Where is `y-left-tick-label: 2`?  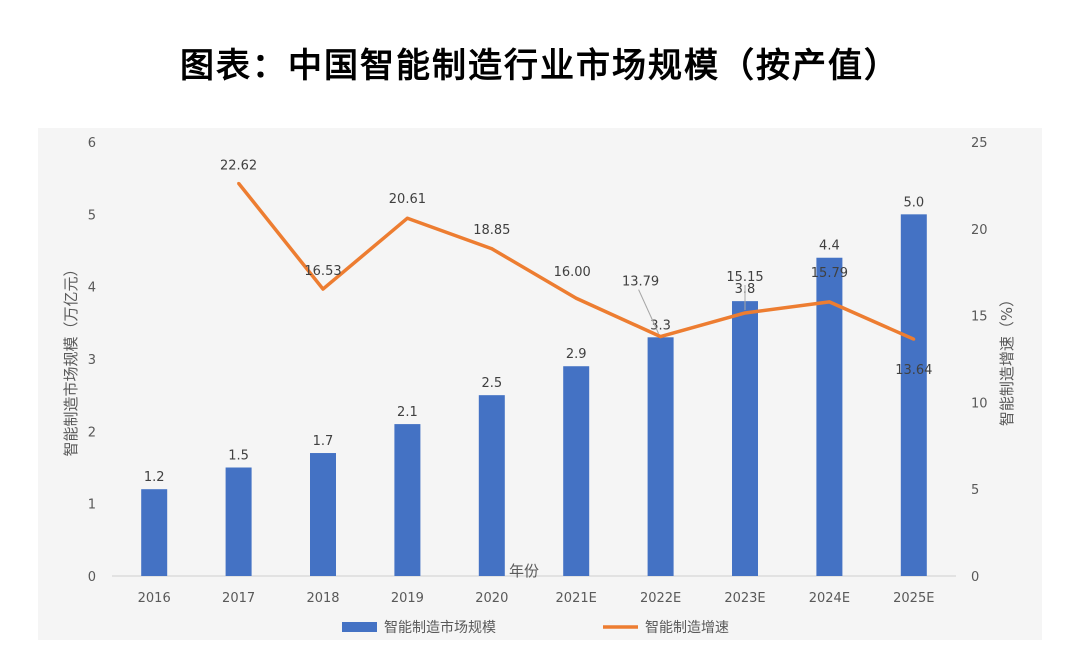
y-left-tick-label: 2 is located at coordinates (92, 432).